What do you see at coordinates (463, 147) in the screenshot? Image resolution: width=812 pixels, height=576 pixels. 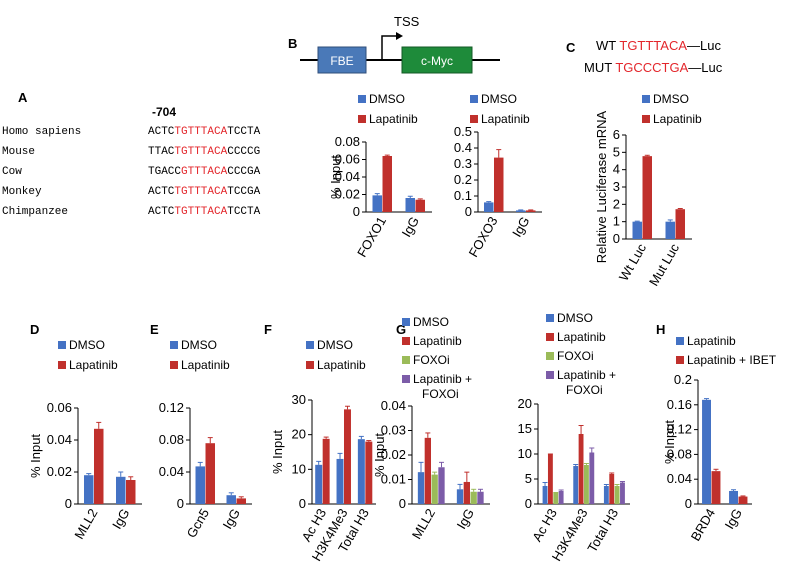 I see `y-tick-label: 0.4` at bounding box center [463, 147].